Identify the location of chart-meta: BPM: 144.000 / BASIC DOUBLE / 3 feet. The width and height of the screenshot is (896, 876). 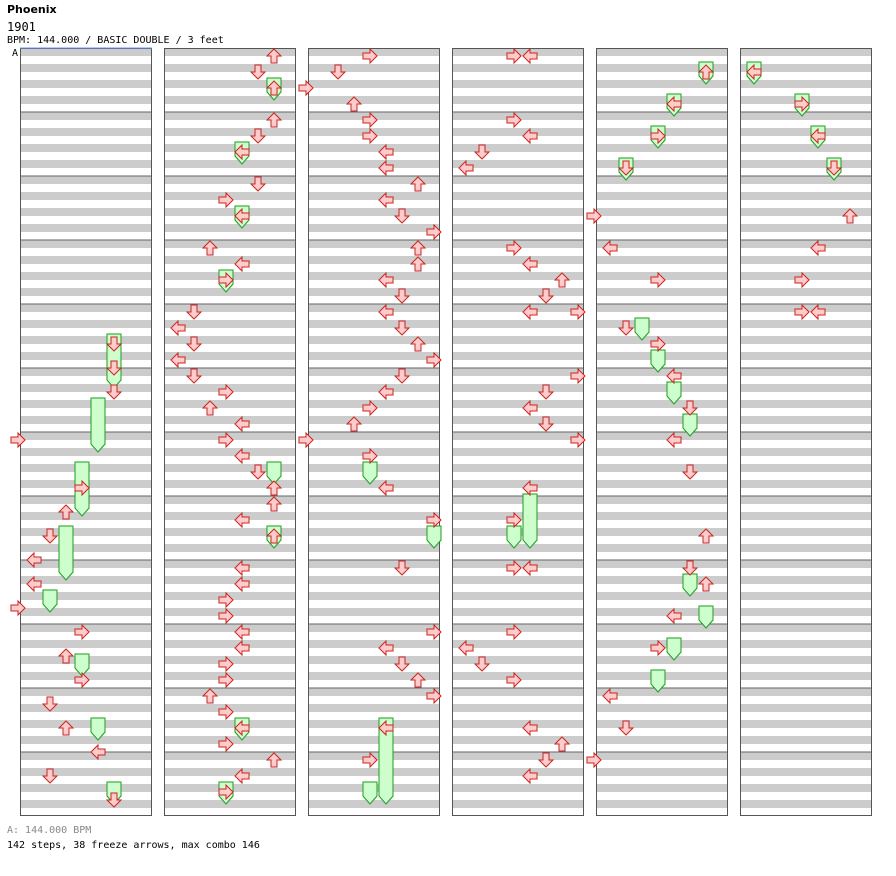
(115, 40).